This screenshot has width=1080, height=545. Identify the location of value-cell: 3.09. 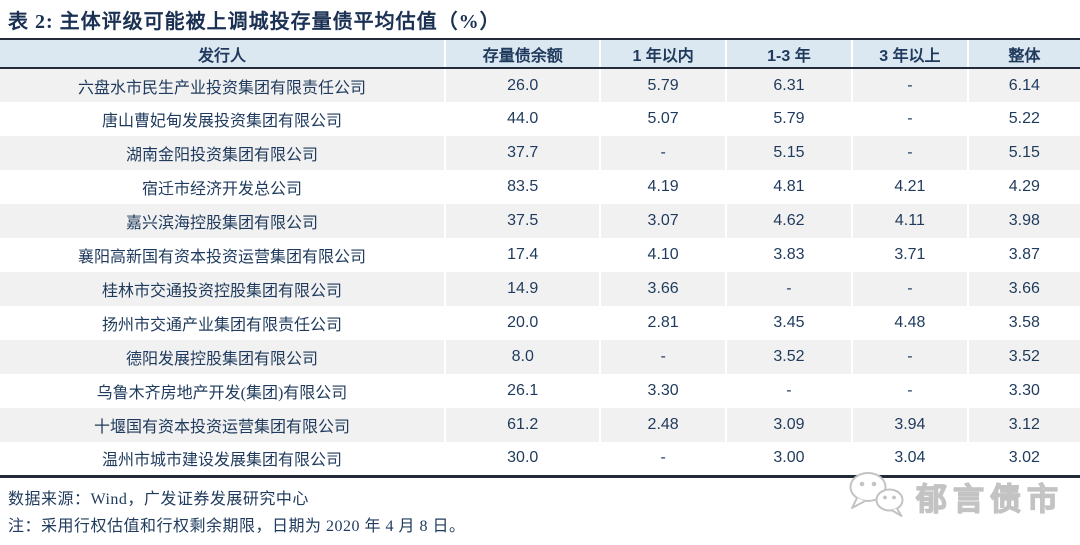
(788, 425).